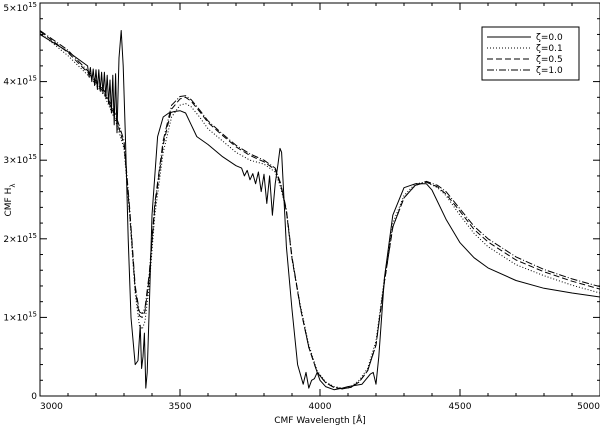 This screenshot has width=600, height=427. What do you see at coordinates (15, 9) in the screenshot?
I see `y-tick-label-base: 5×10` at bounding box center [15, 9].